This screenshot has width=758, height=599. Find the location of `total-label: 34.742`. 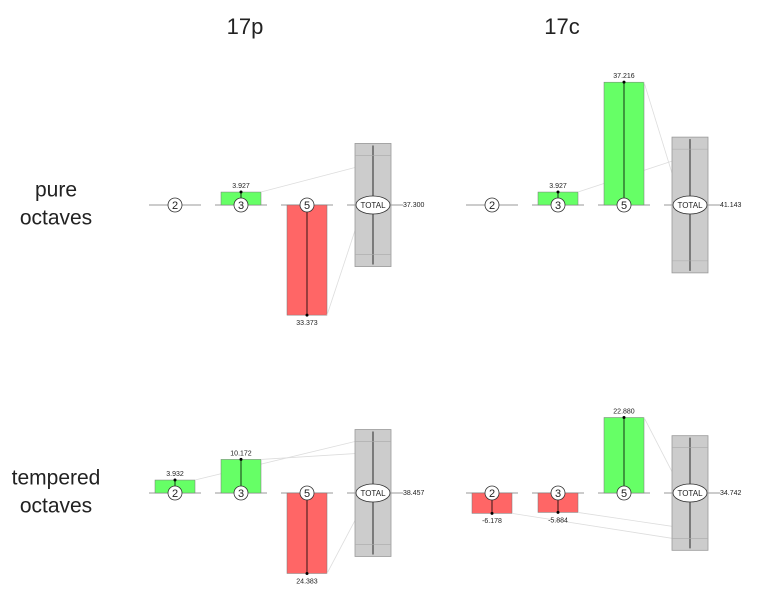

total-label: 34.742 is located at coordinates (731, 493).